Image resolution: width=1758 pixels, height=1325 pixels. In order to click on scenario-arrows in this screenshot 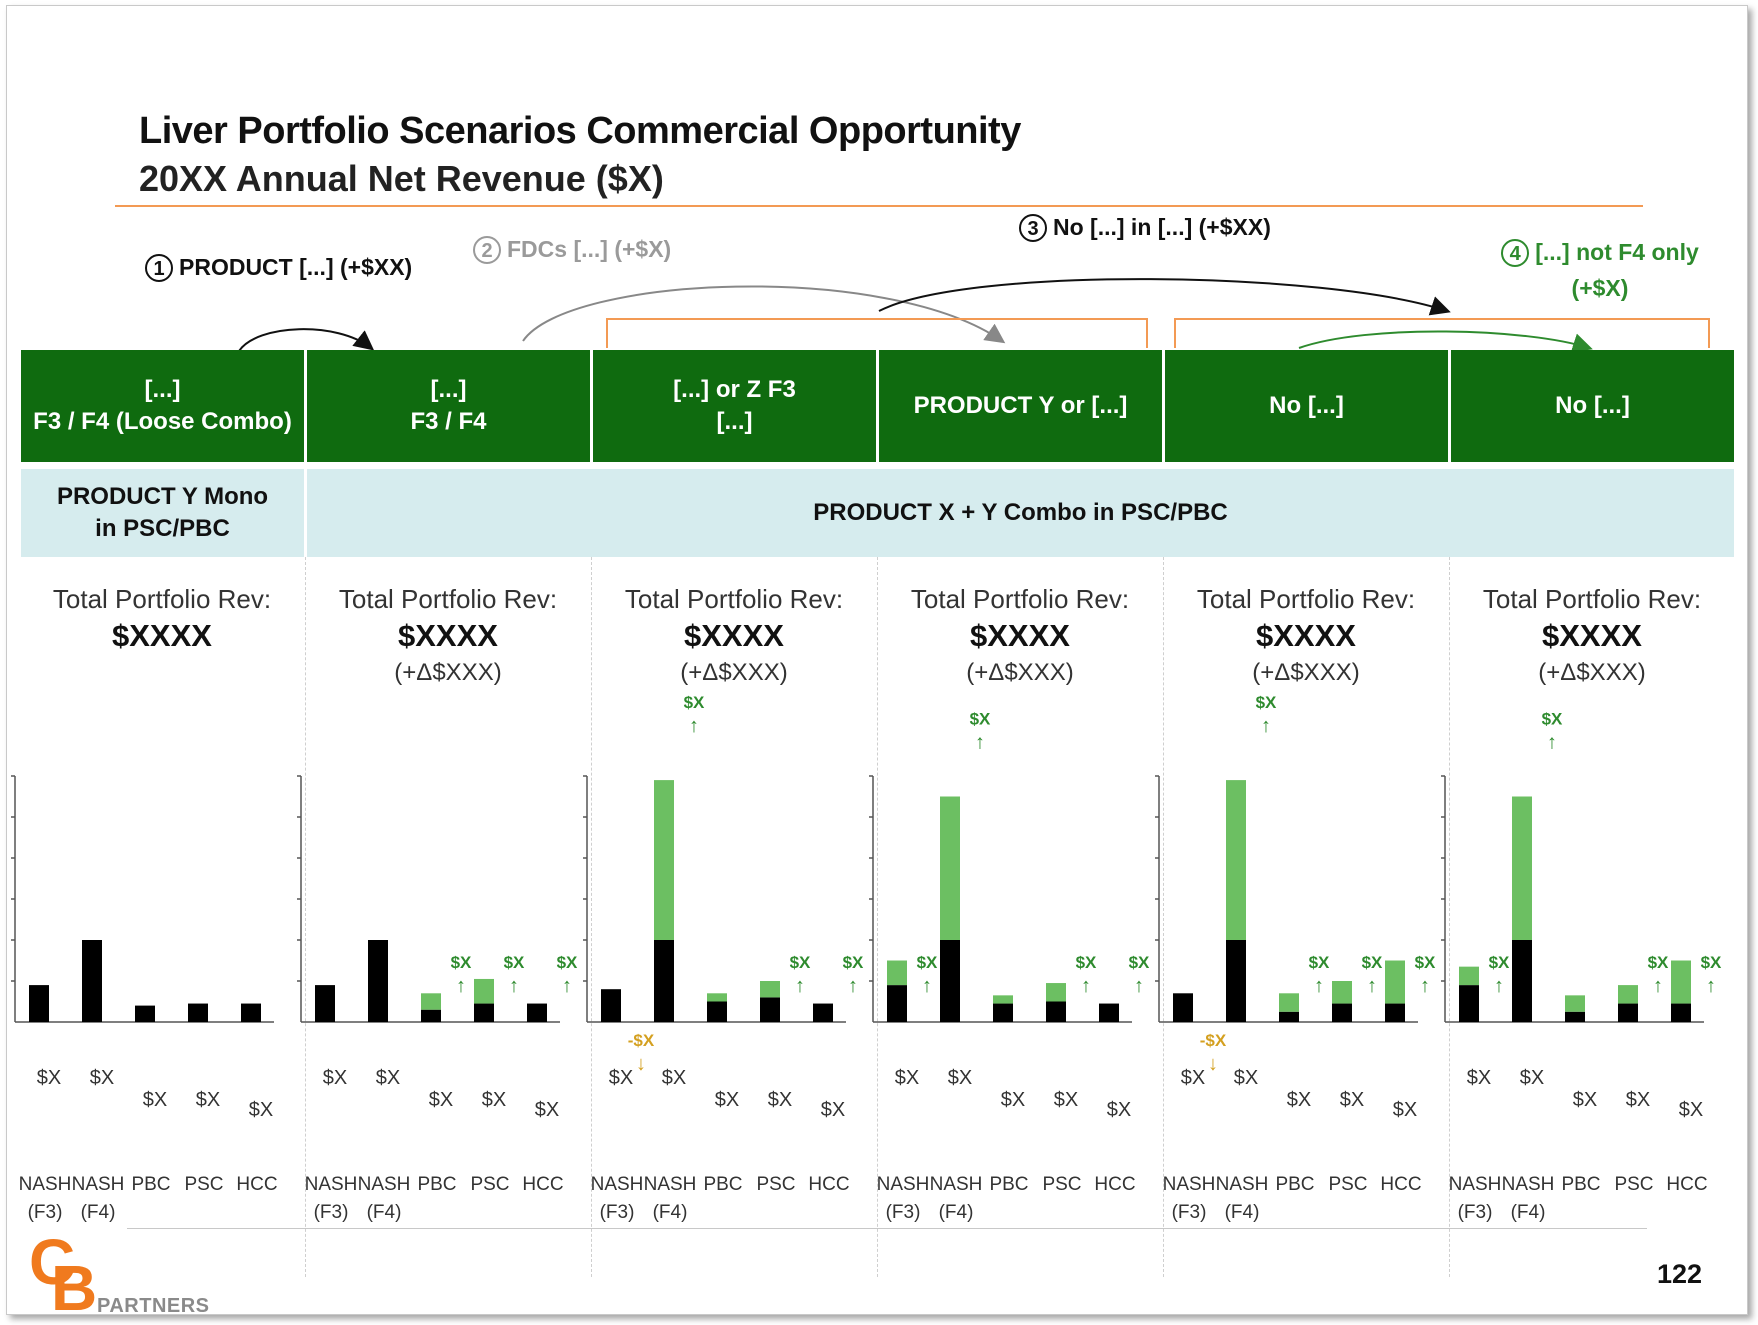, I will do `click(974, 315)`.